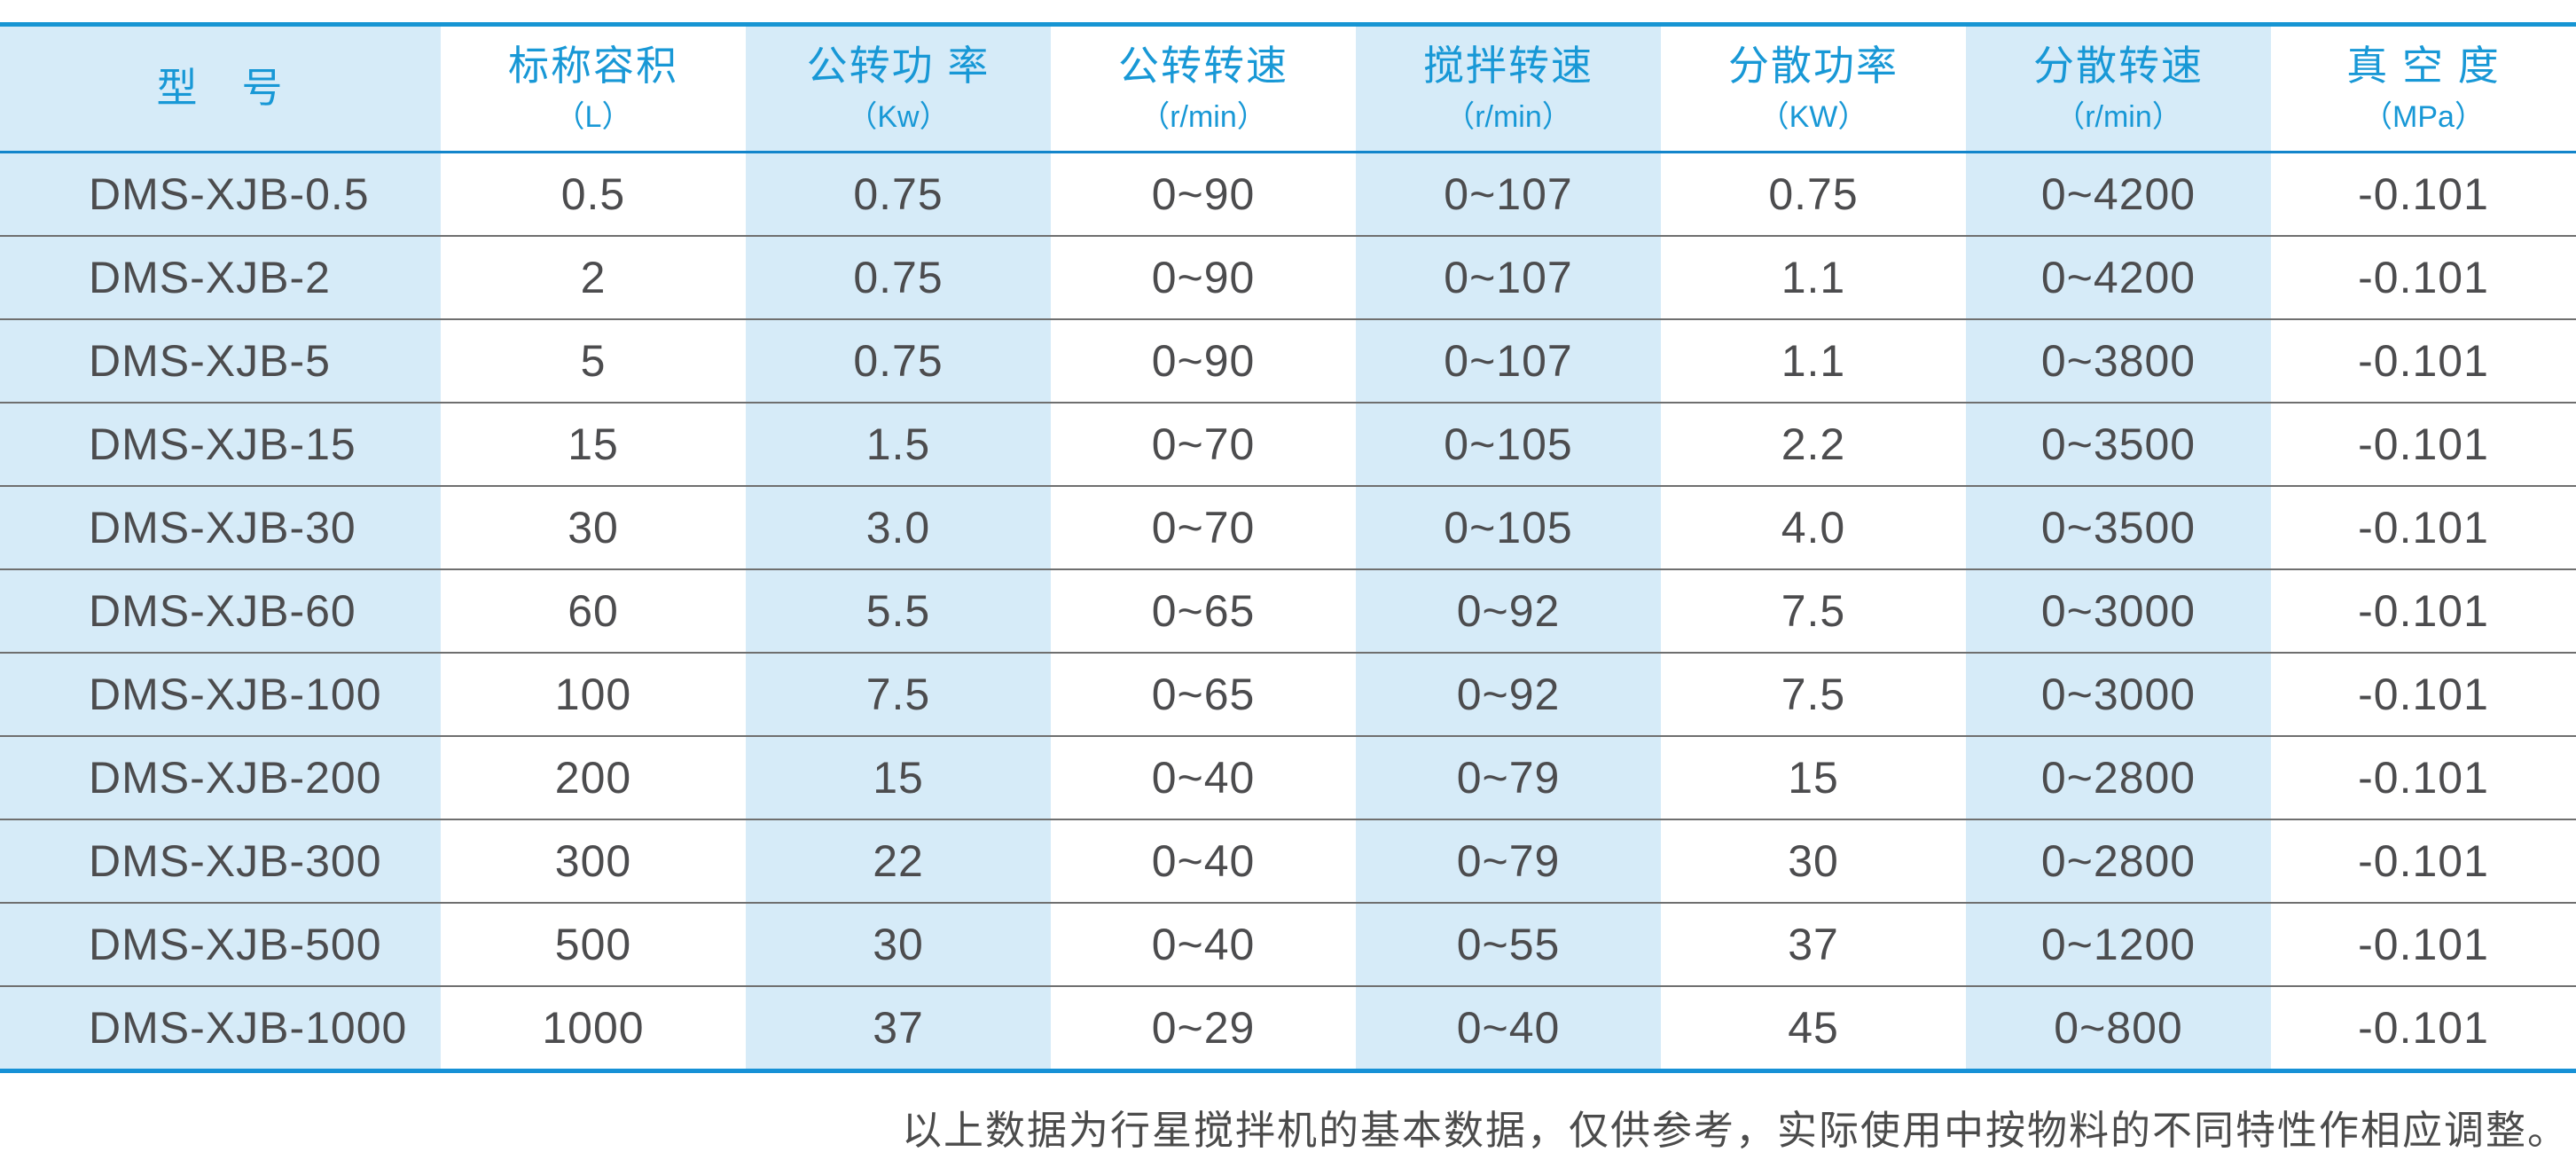 Image resolution: width=2576 pixels, height=1152 pixels. I want to click on table-row: DMS-XJB-2 2 0.75 0~90 0~107 1.1 0~4200 -0.101, so click(1288, 277).